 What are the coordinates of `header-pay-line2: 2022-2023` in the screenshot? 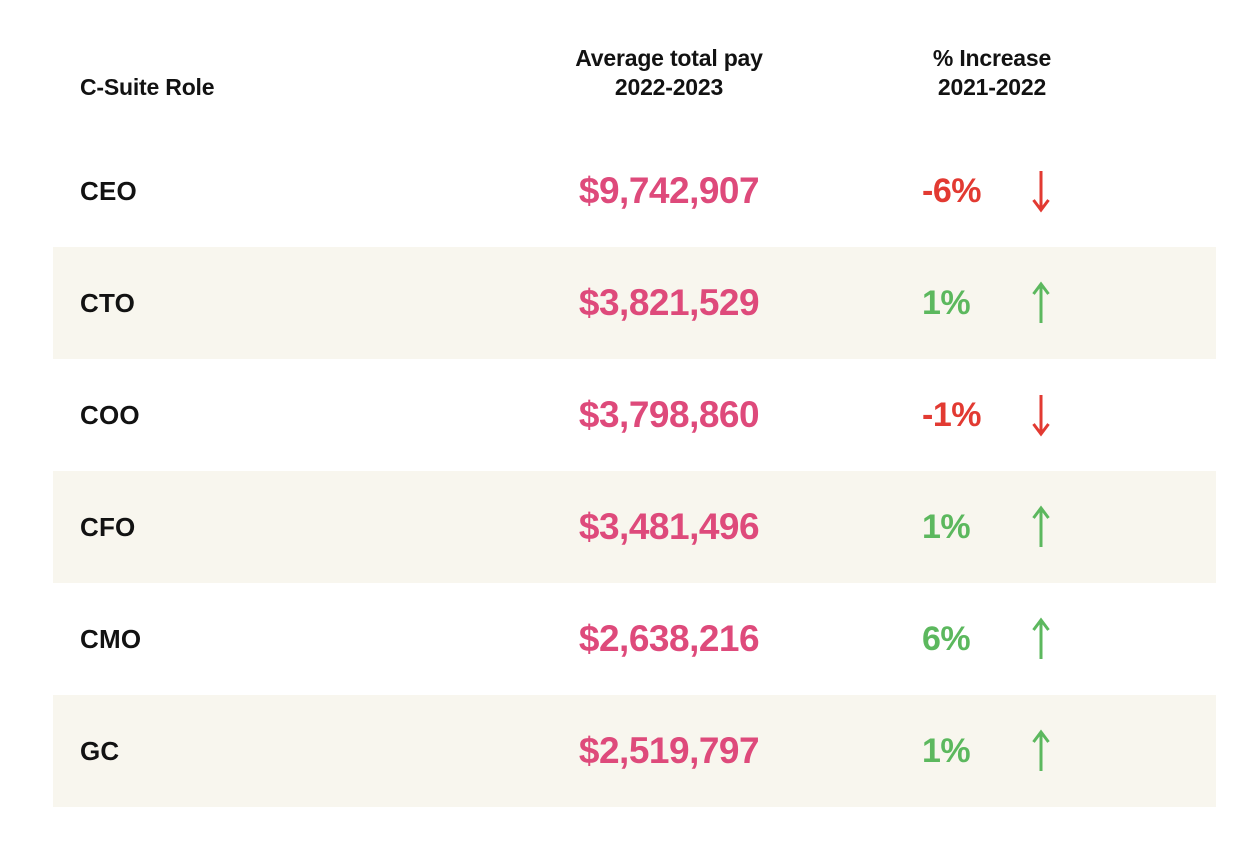 It's located at (669, 87).